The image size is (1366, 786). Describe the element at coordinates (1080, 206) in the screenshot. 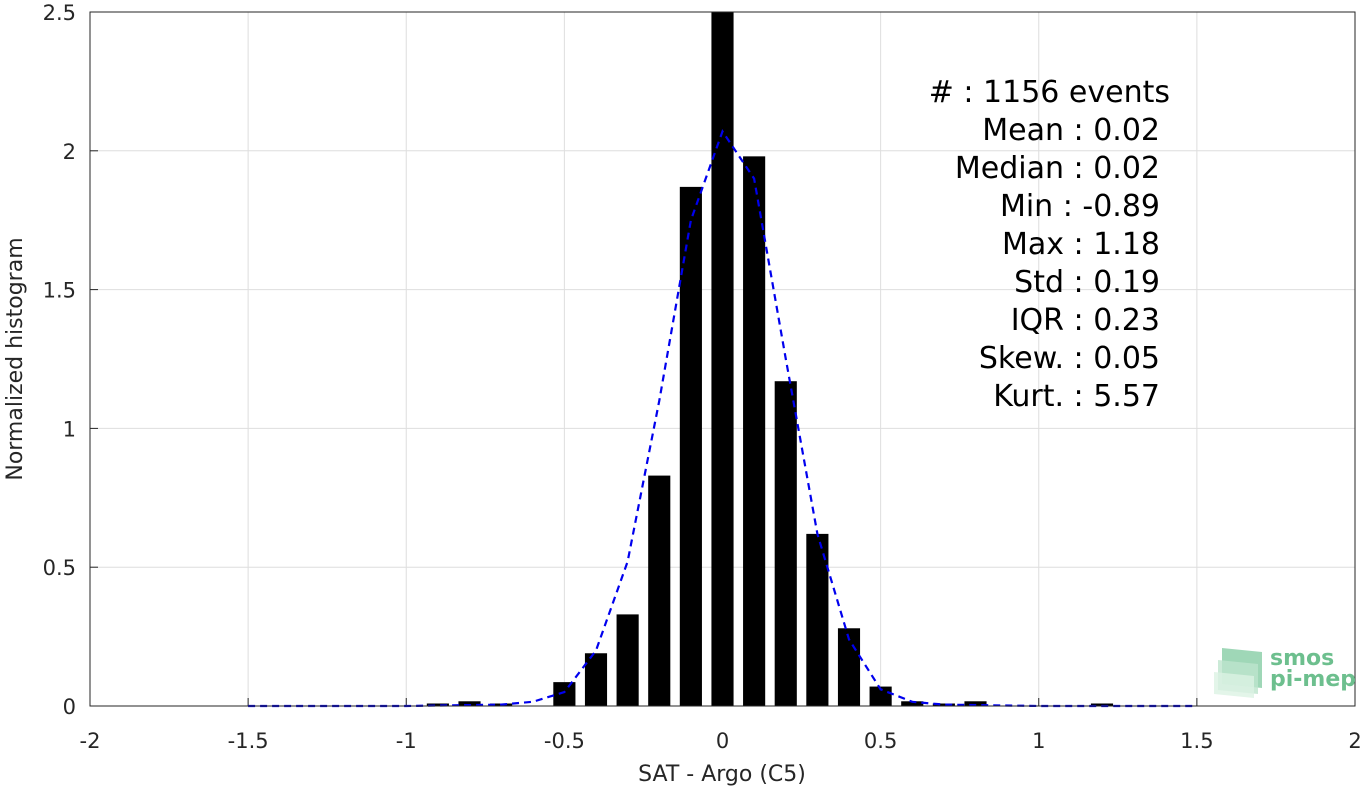

I see `stat-line: Min : -0.89` at that location.